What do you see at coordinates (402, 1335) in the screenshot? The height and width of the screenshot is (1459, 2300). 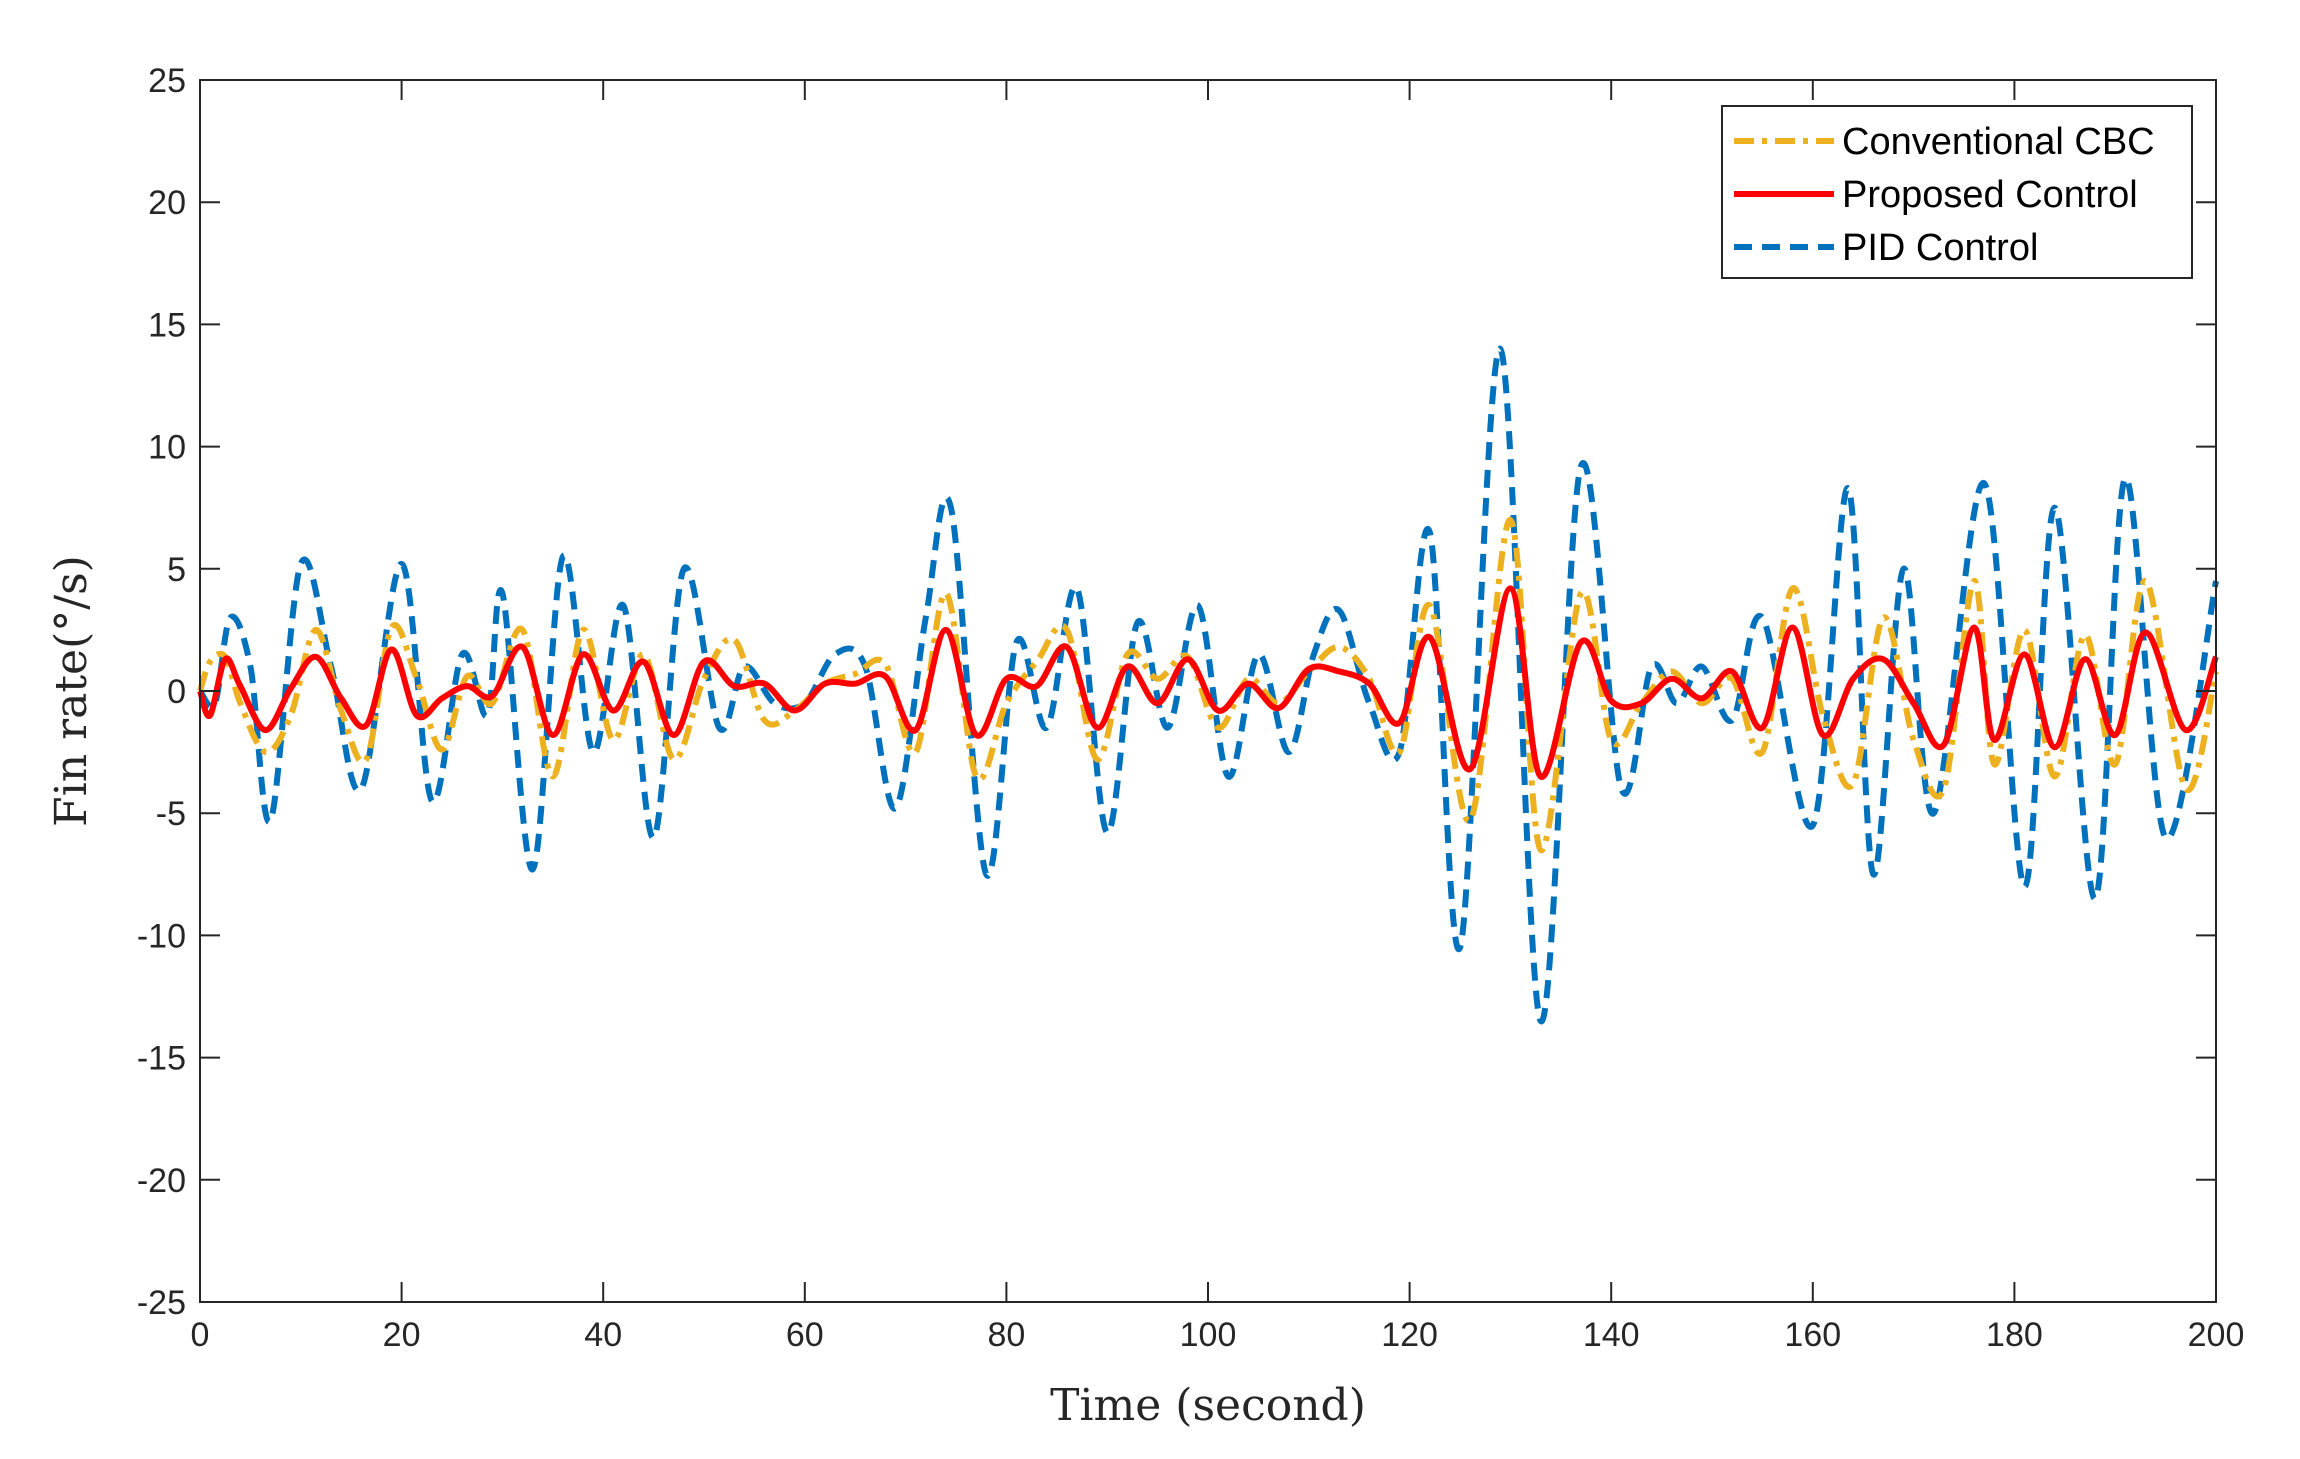 I see `x-tick-label: 20` at bounding box center [402, 1335].